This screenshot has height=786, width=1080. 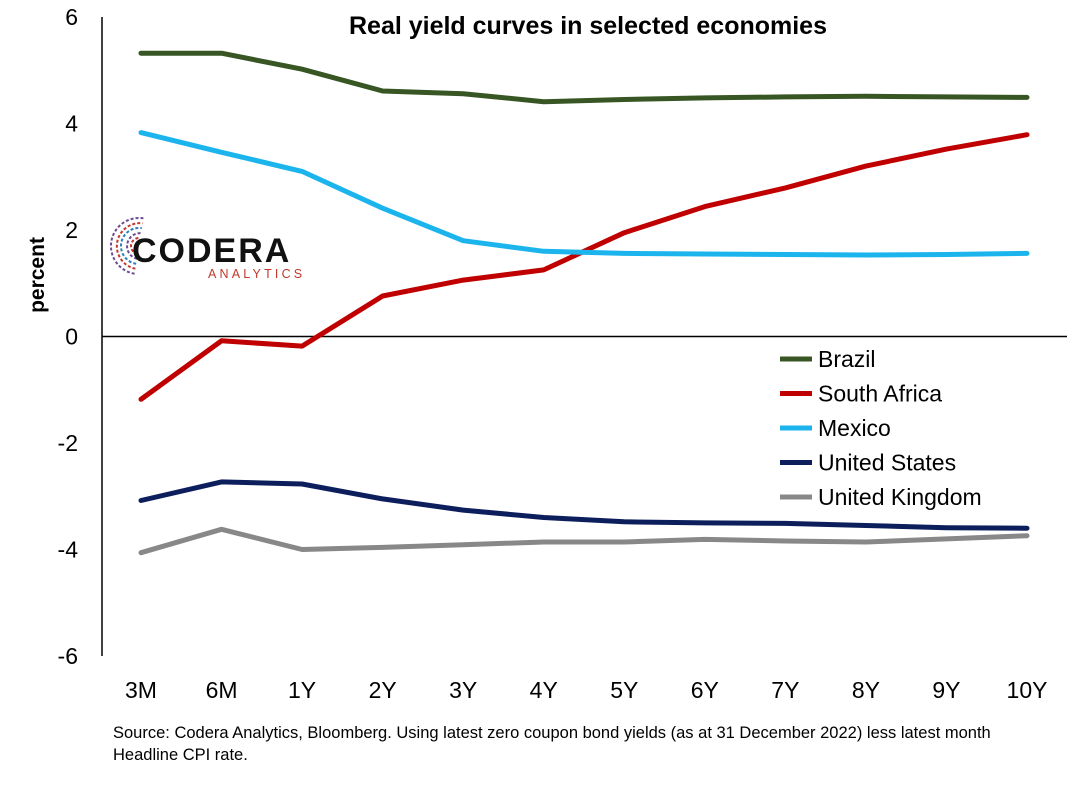 I want to click on legend-label: South Africa, so click(x=880, y=394).